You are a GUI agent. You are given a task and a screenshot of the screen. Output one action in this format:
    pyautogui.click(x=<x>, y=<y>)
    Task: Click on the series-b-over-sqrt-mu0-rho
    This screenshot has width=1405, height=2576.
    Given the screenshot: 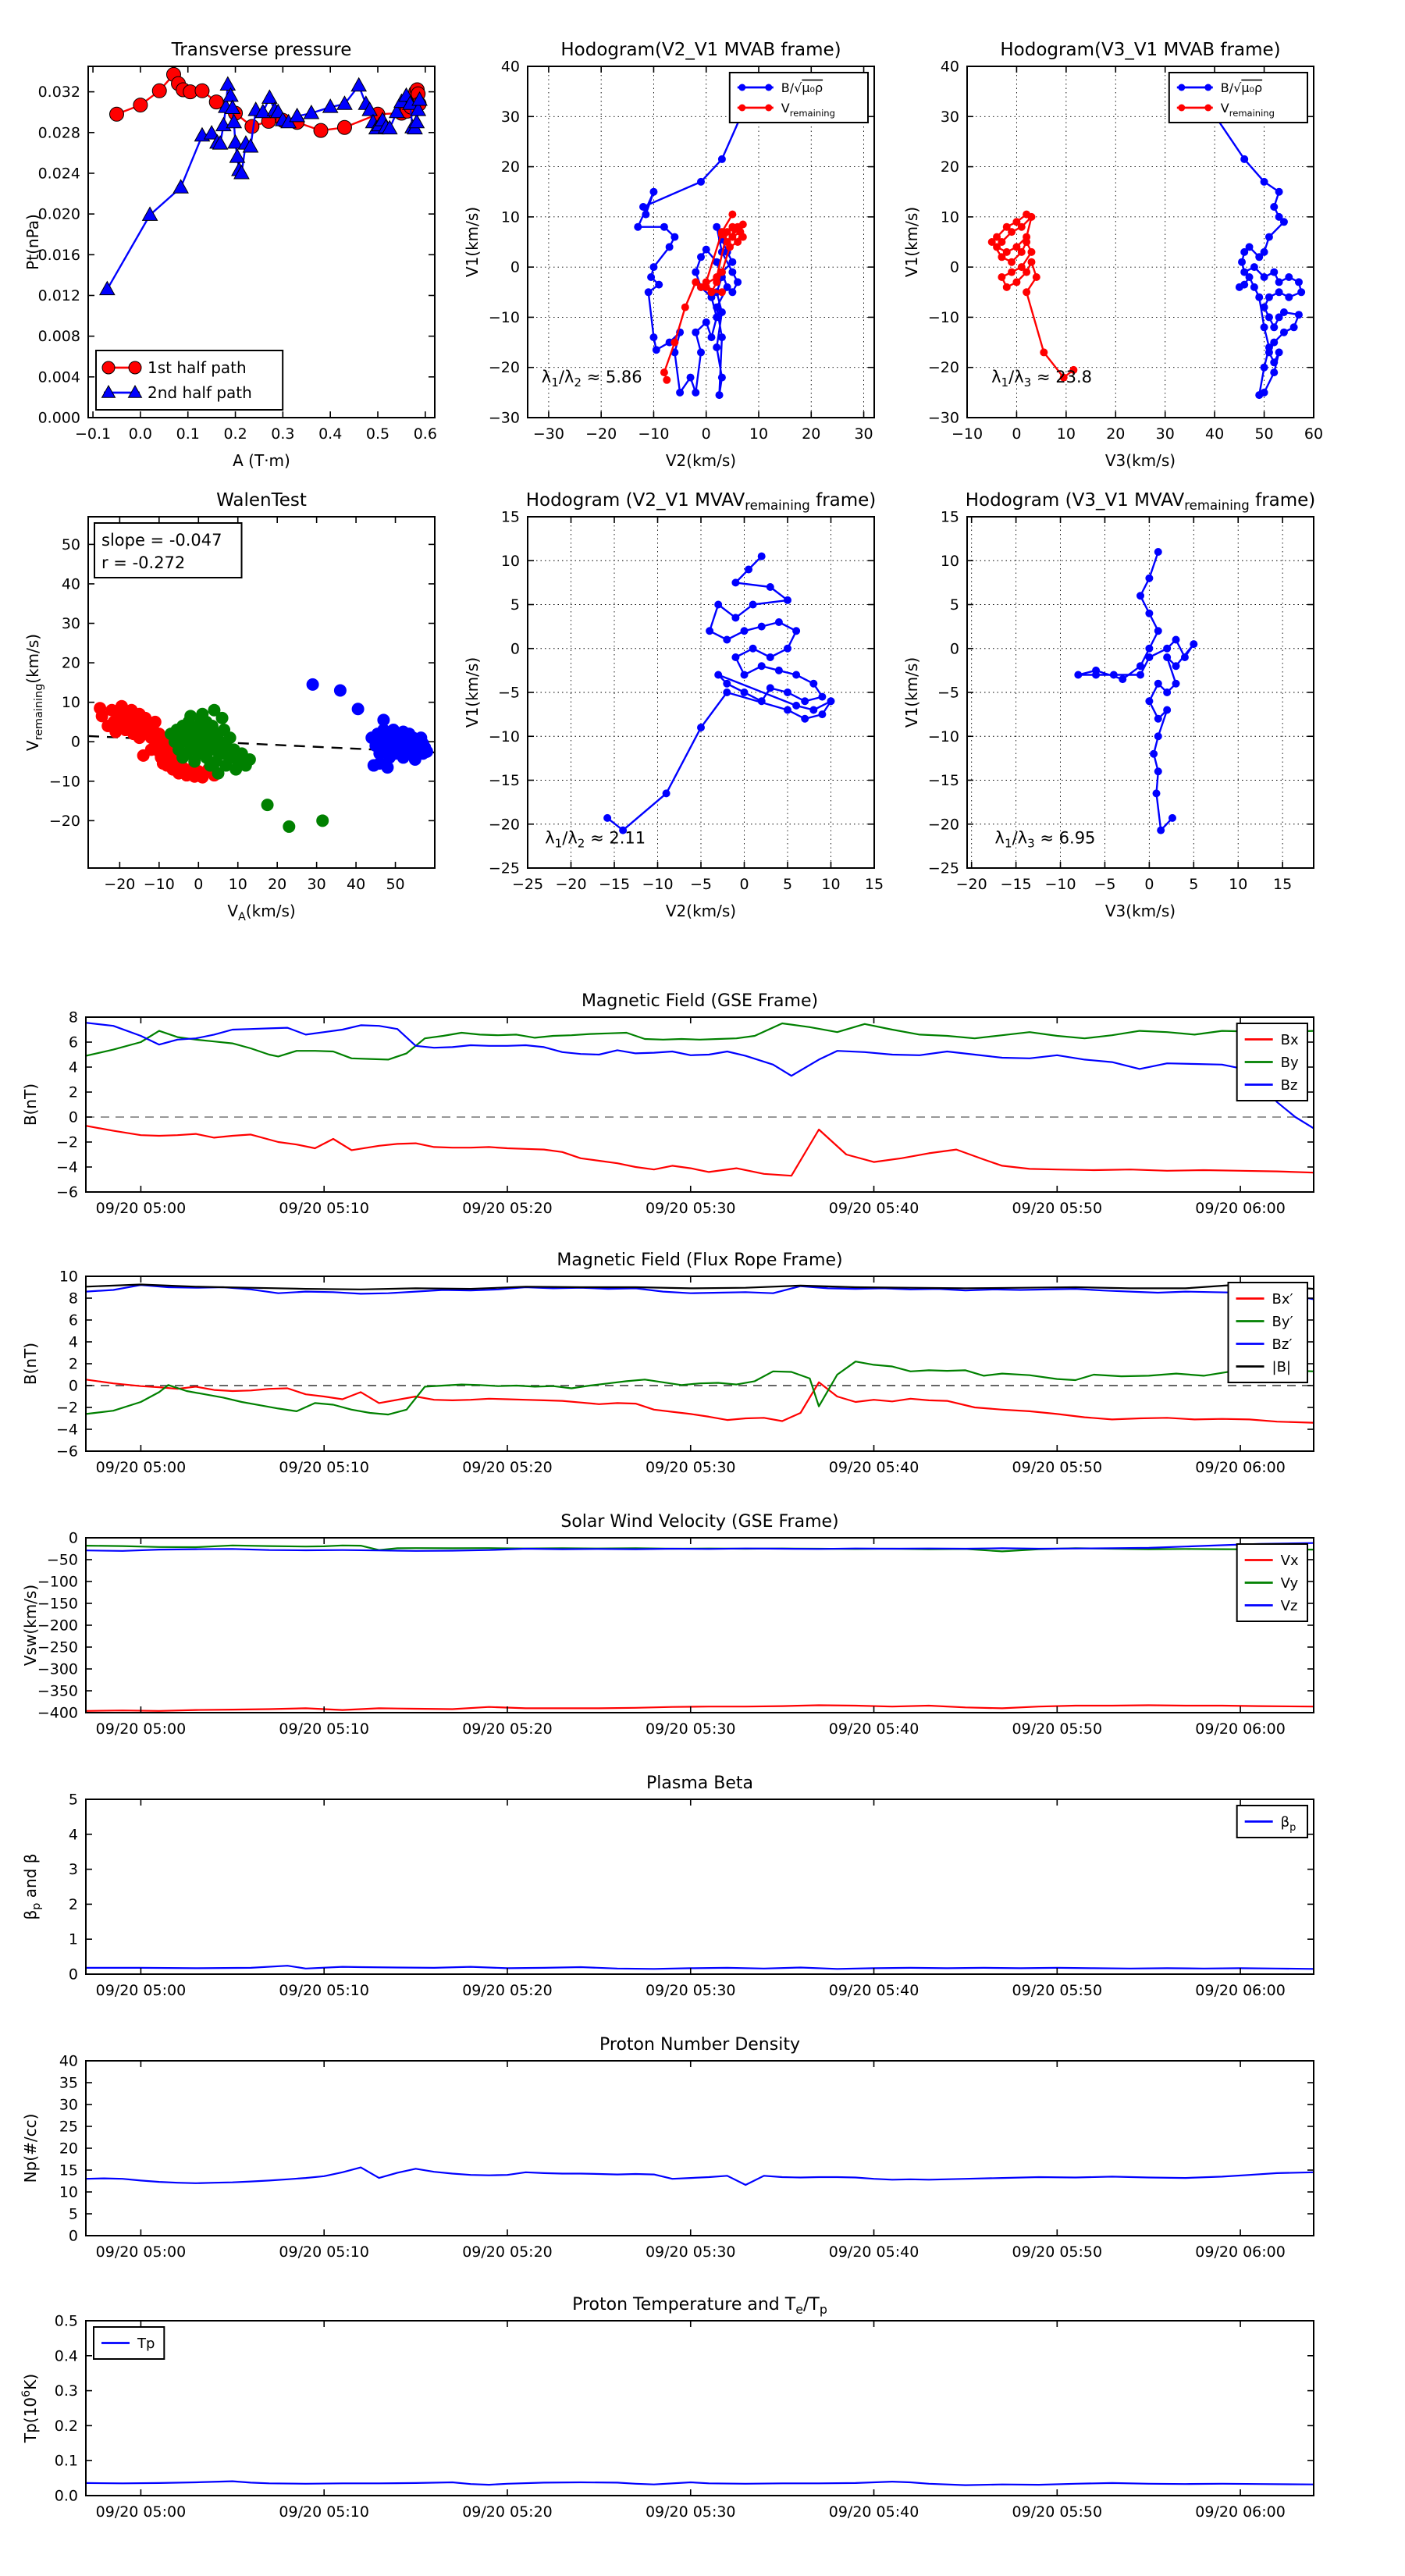 What is the action you would take?
    pyautogui.click(x=1257, y=253)
    